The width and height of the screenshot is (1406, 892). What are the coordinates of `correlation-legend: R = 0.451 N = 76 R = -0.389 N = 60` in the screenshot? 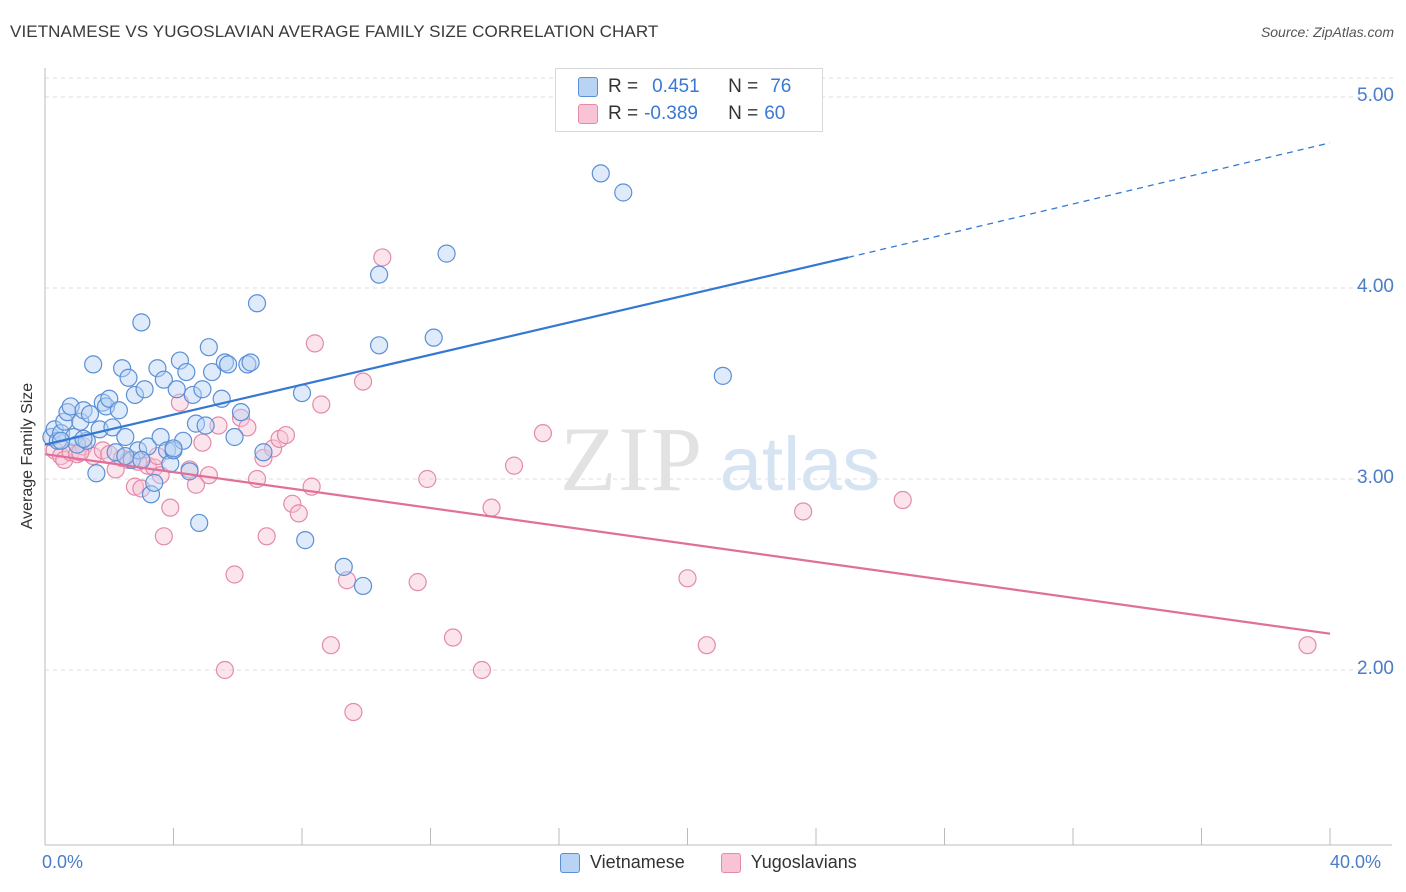 It's located at (689, 100).